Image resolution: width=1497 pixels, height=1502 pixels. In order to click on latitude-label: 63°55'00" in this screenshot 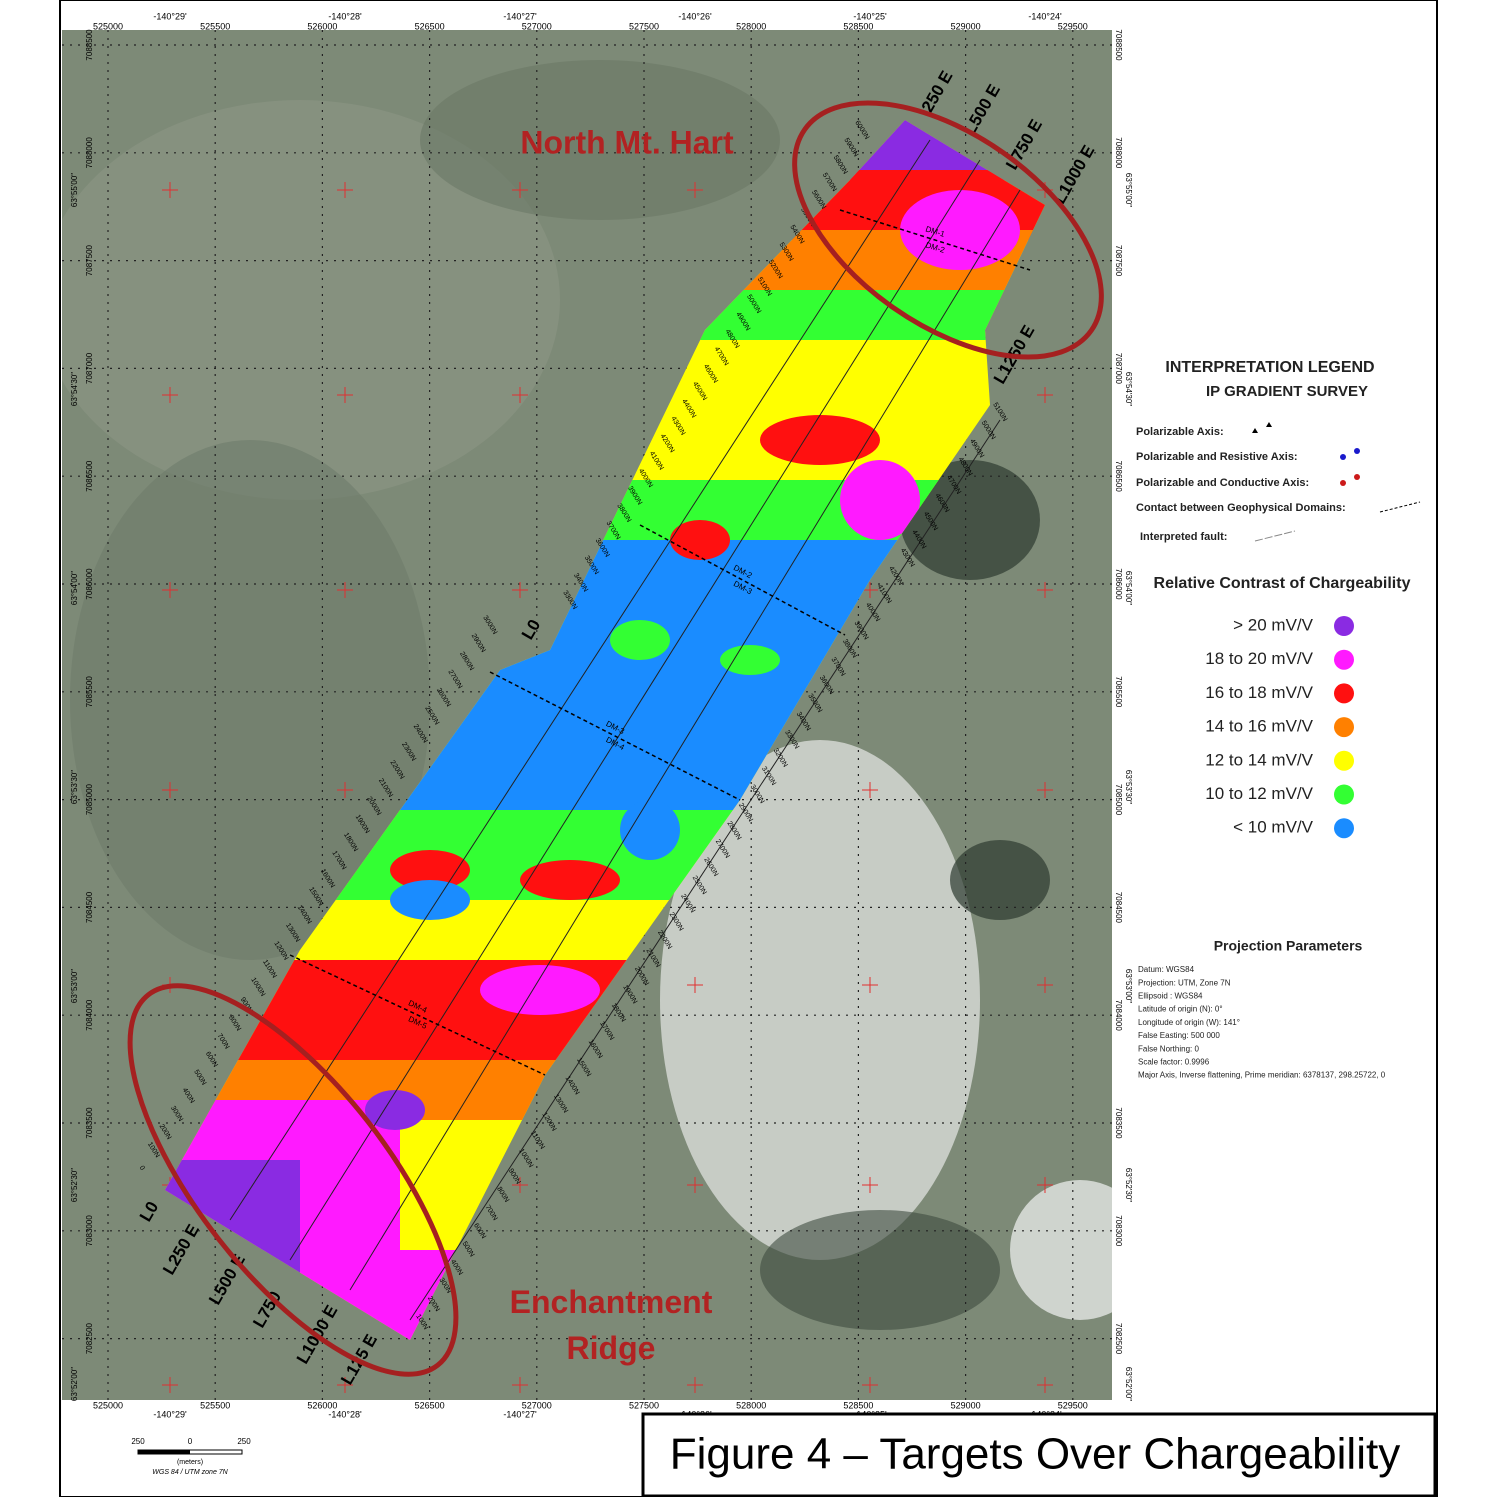, I will do `click(1128, 190)`.